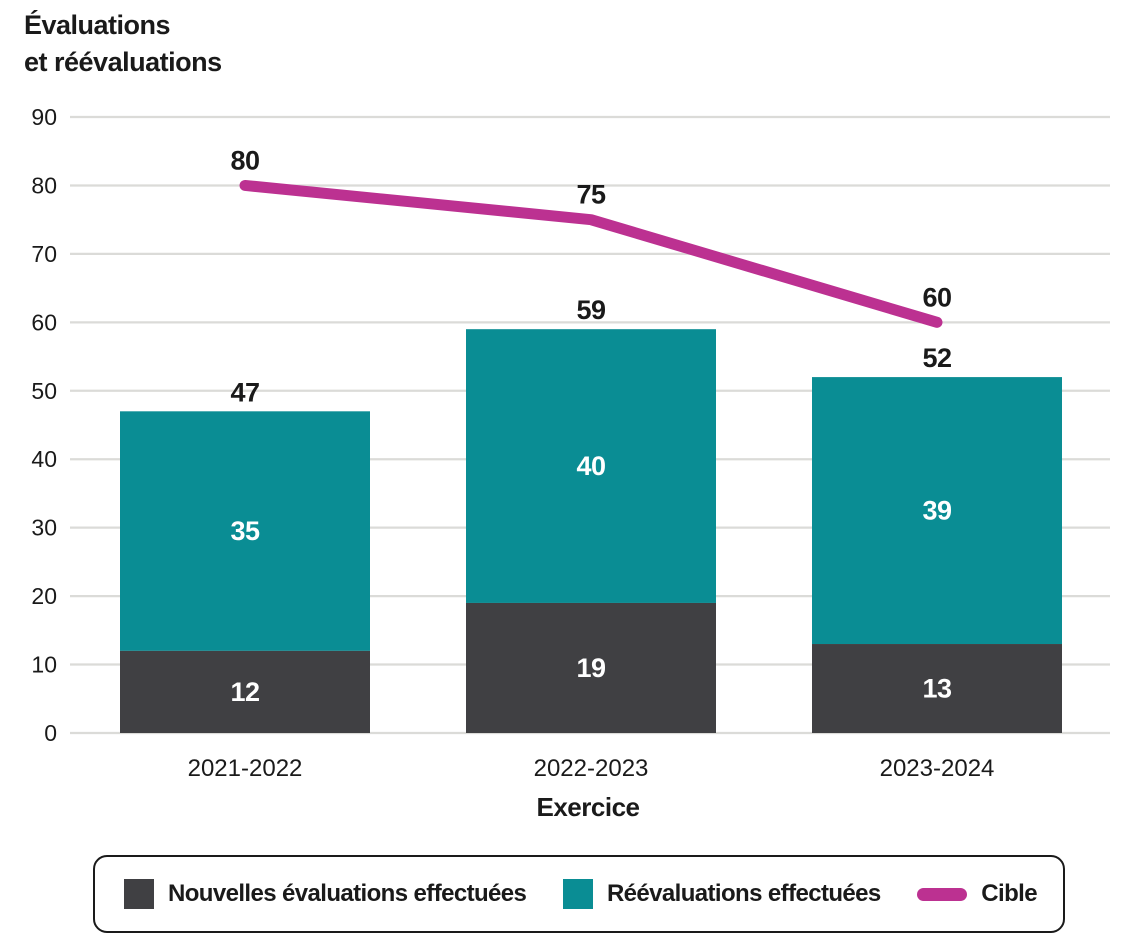 Image resolution: width=1140 pixels, height=952 pixels. What do you see at coordinates (44, 665) in the screenshot?
I see `y-tick-label: 10` at bounding box center [44, 665].